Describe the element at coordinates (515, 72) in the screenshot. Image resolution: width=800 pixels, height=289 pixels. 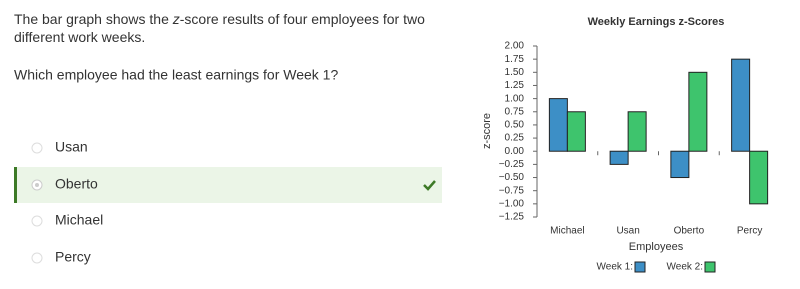
I see `y-tick-label: 1.50` at that location.